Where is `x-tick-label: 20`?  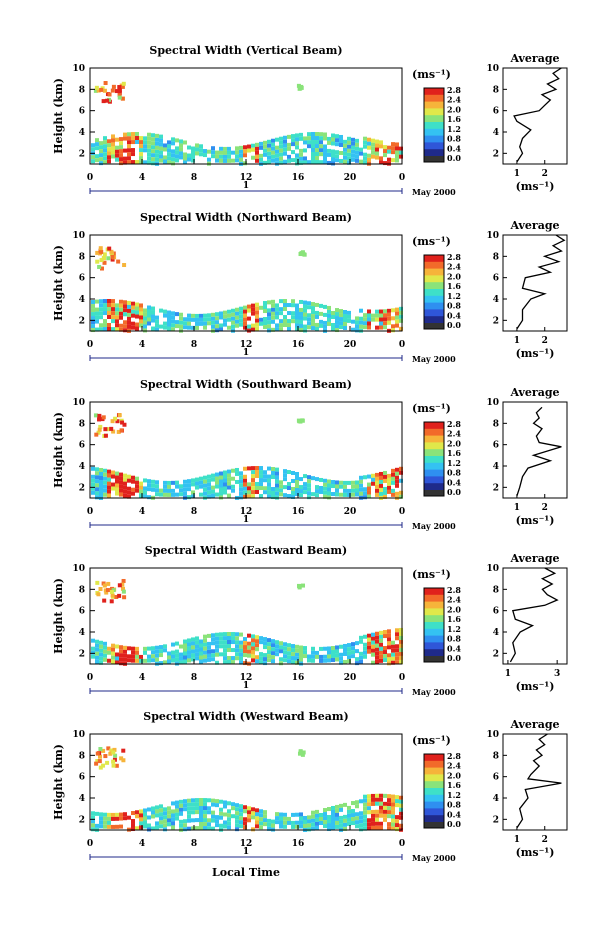
x-tick-label: 20 is located at coordinates (350, 678).